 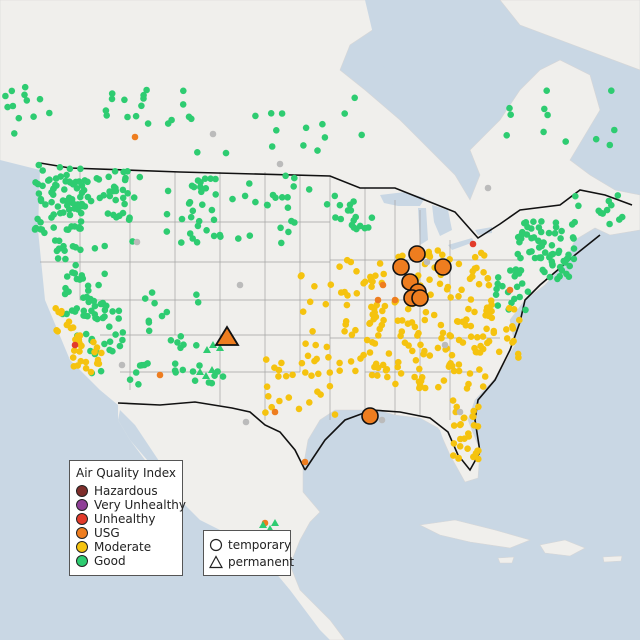 I want to click on usg-temporary-marker, so click(x=401, y=267).